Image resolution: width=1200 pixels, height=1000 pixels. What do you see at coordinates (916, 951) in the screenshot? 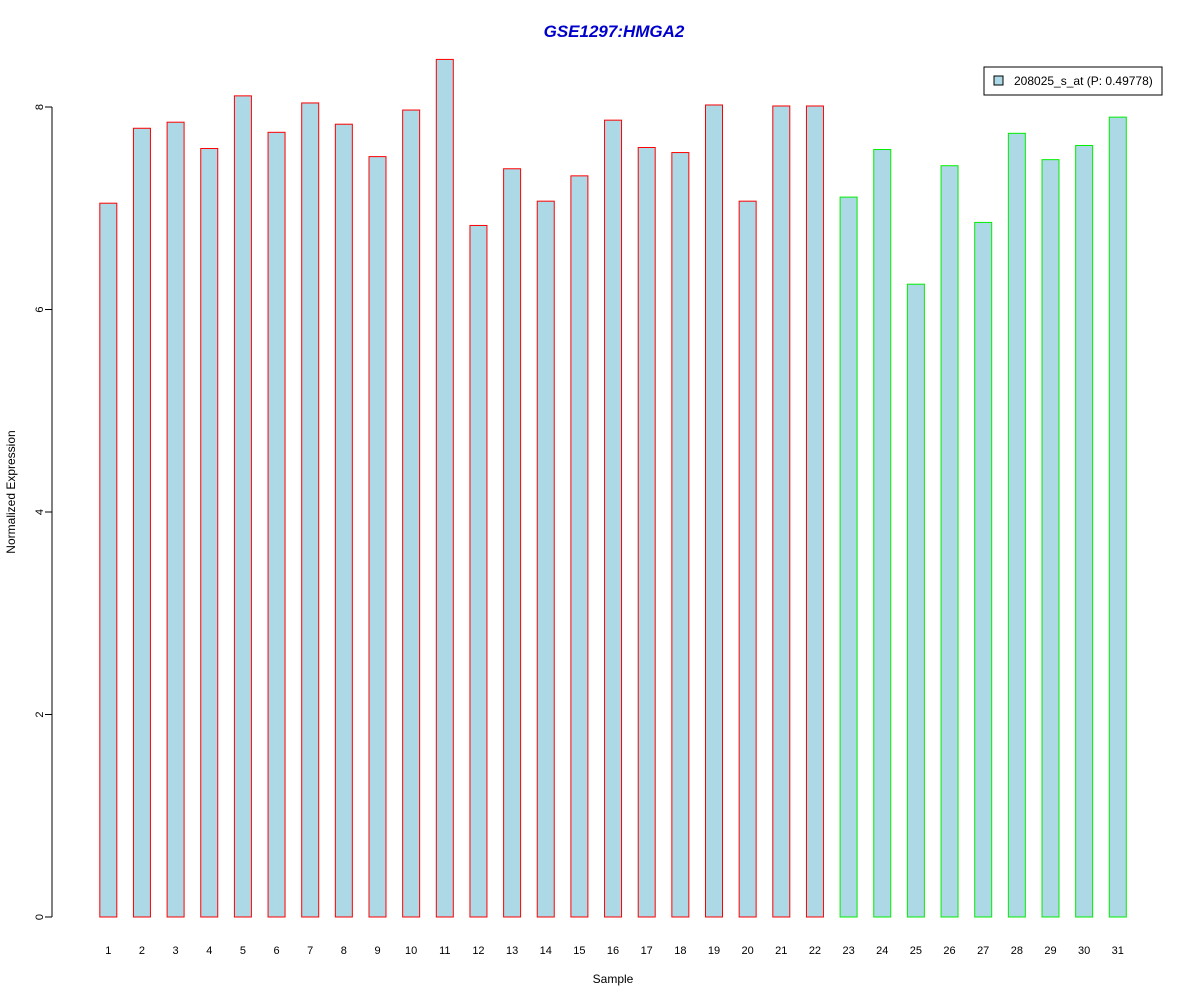
I see `x-tick-label: 25` at bounding box center [916, 951].